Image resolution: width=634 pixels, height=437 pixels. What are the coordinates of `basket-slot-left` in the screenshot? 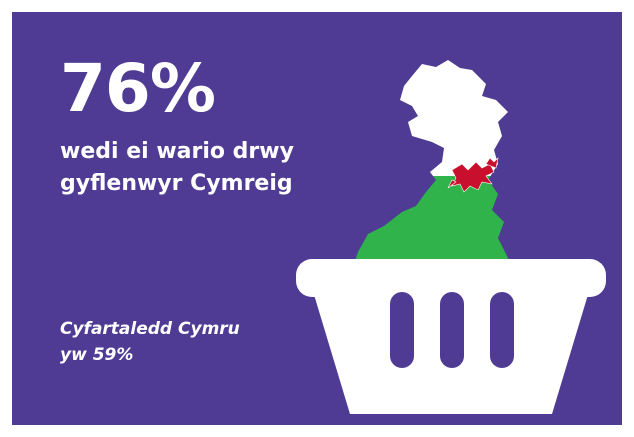 It's located at (402, 330).